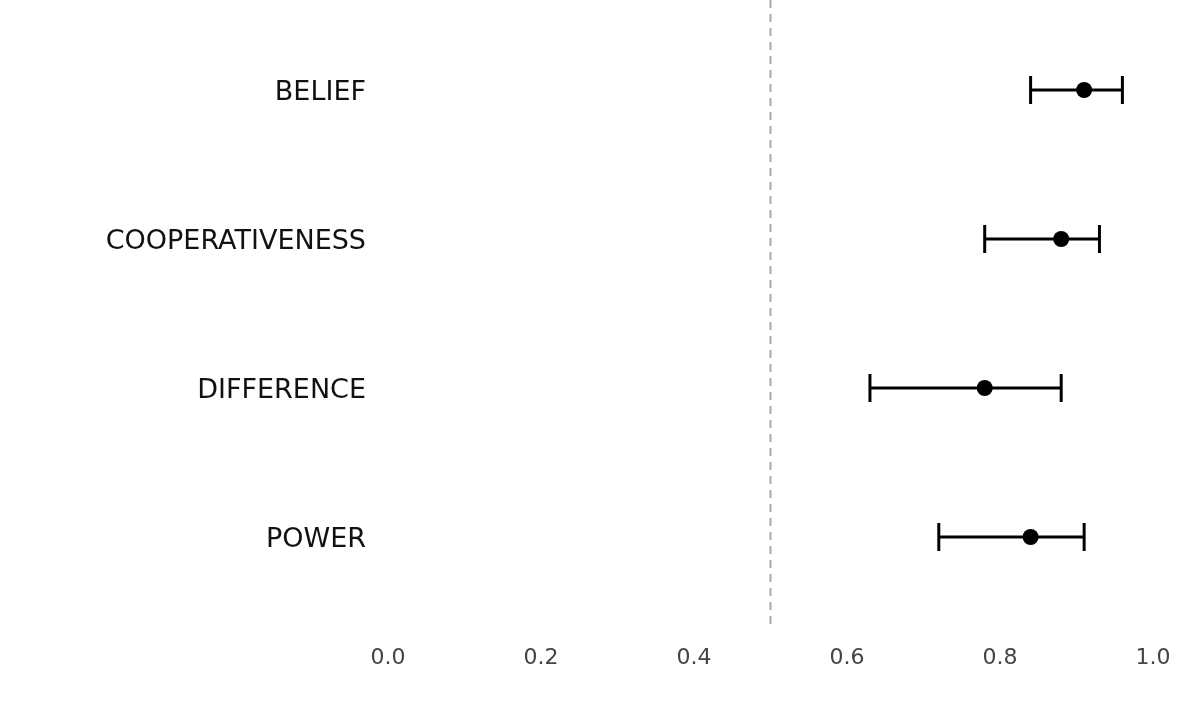 The image size is (1200, 709). I want to click on x-tick-label: 1.0, so click(1153, 656).